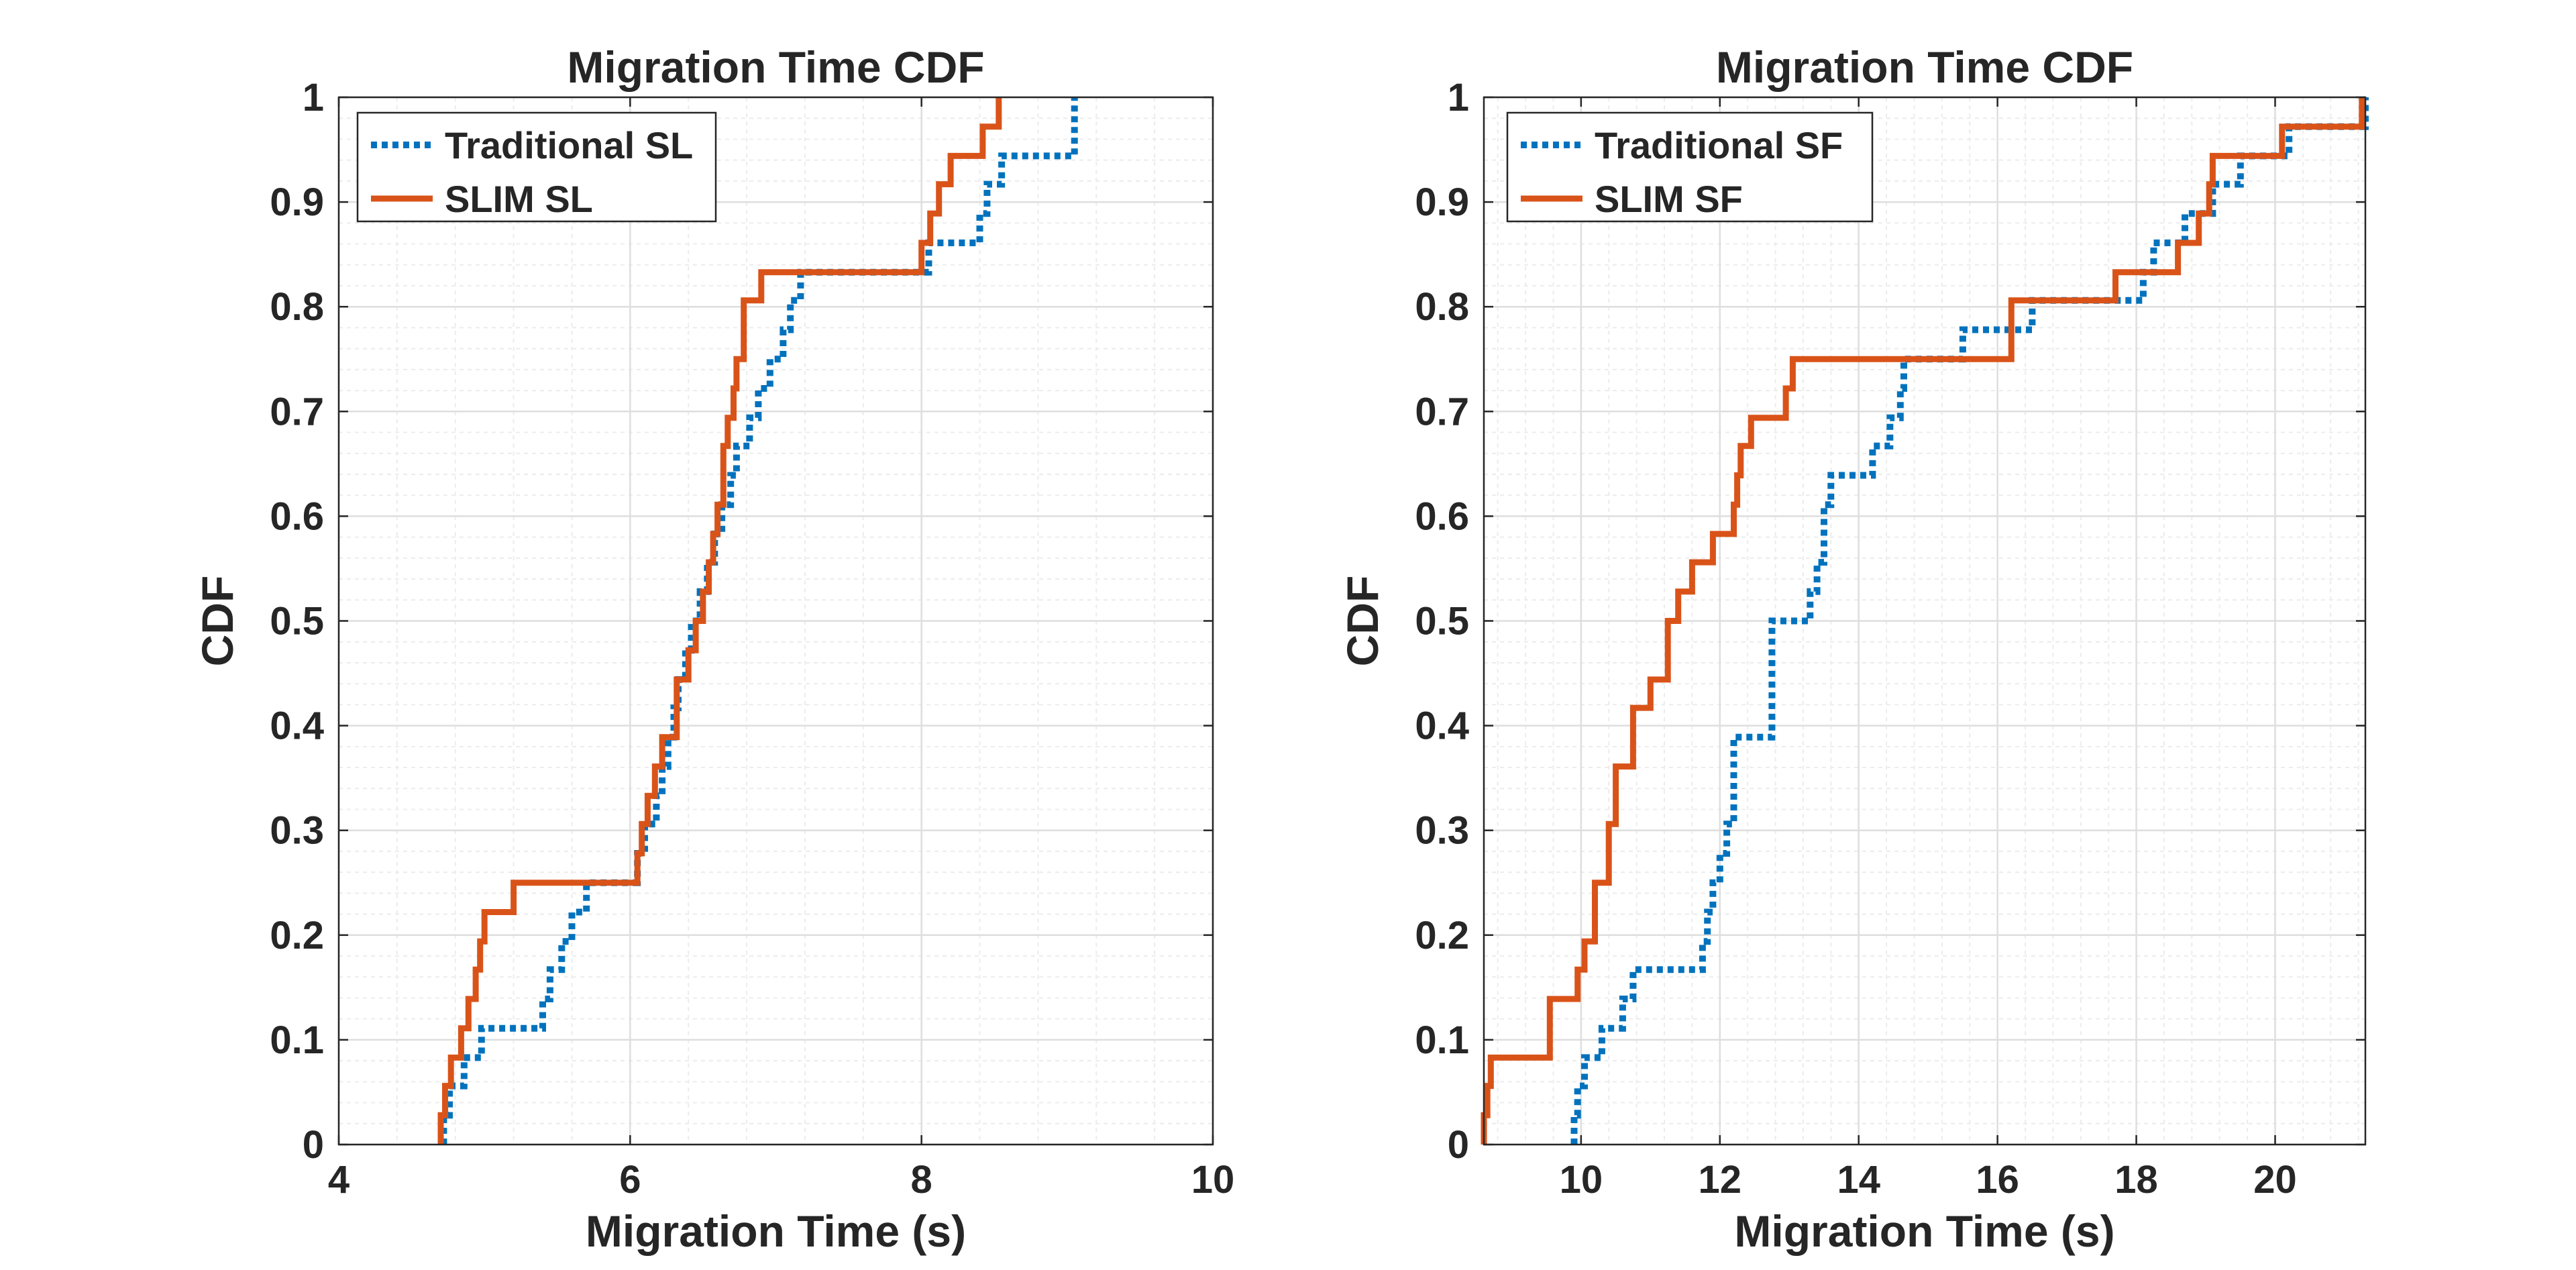  Describe the element at coordinates (1669, 199) in the screenshot. I see `legend-label: SLIM SF` at that location.